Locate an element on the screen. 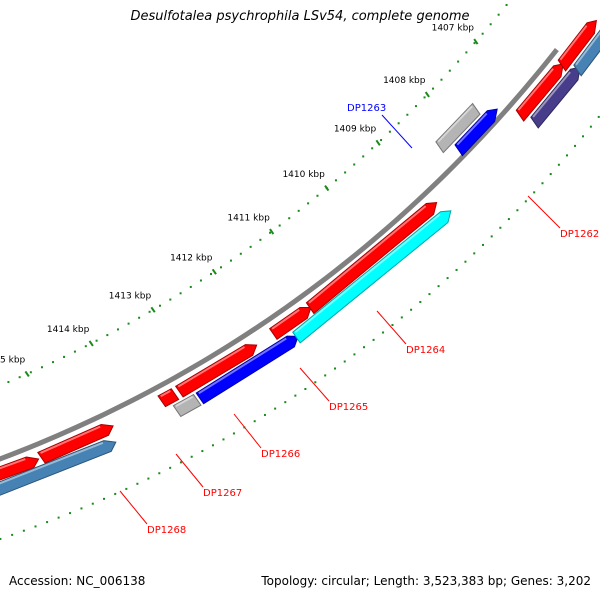 The image size is (600, 600). gene-label-dp1268: DP1268 is located at coordinates (166, 530).